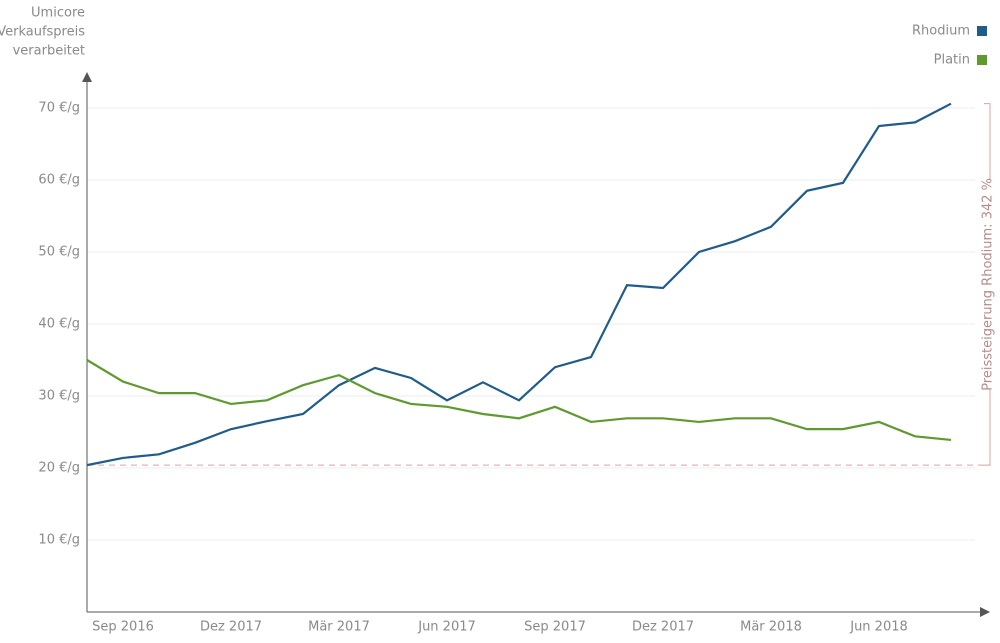  Describe the element at coordinates (339, 627) in the screenshot. I see `x-tick-label: Mär 2017` at that location.